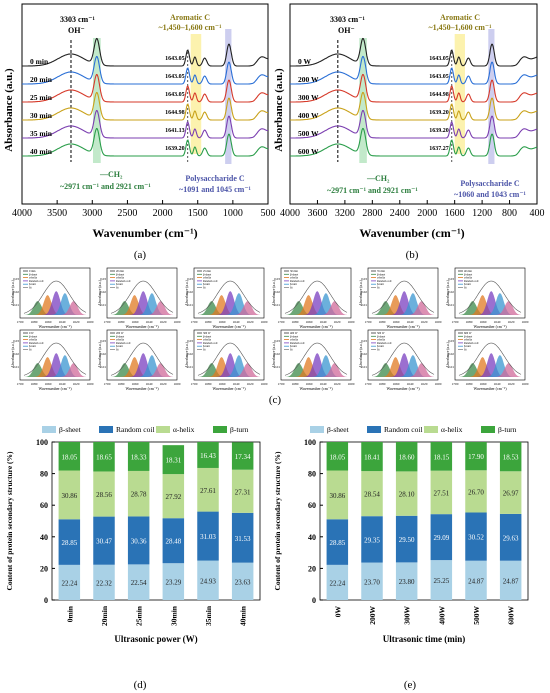  I want to click on spectrum-series-label: 300 W, so click(308, 97).